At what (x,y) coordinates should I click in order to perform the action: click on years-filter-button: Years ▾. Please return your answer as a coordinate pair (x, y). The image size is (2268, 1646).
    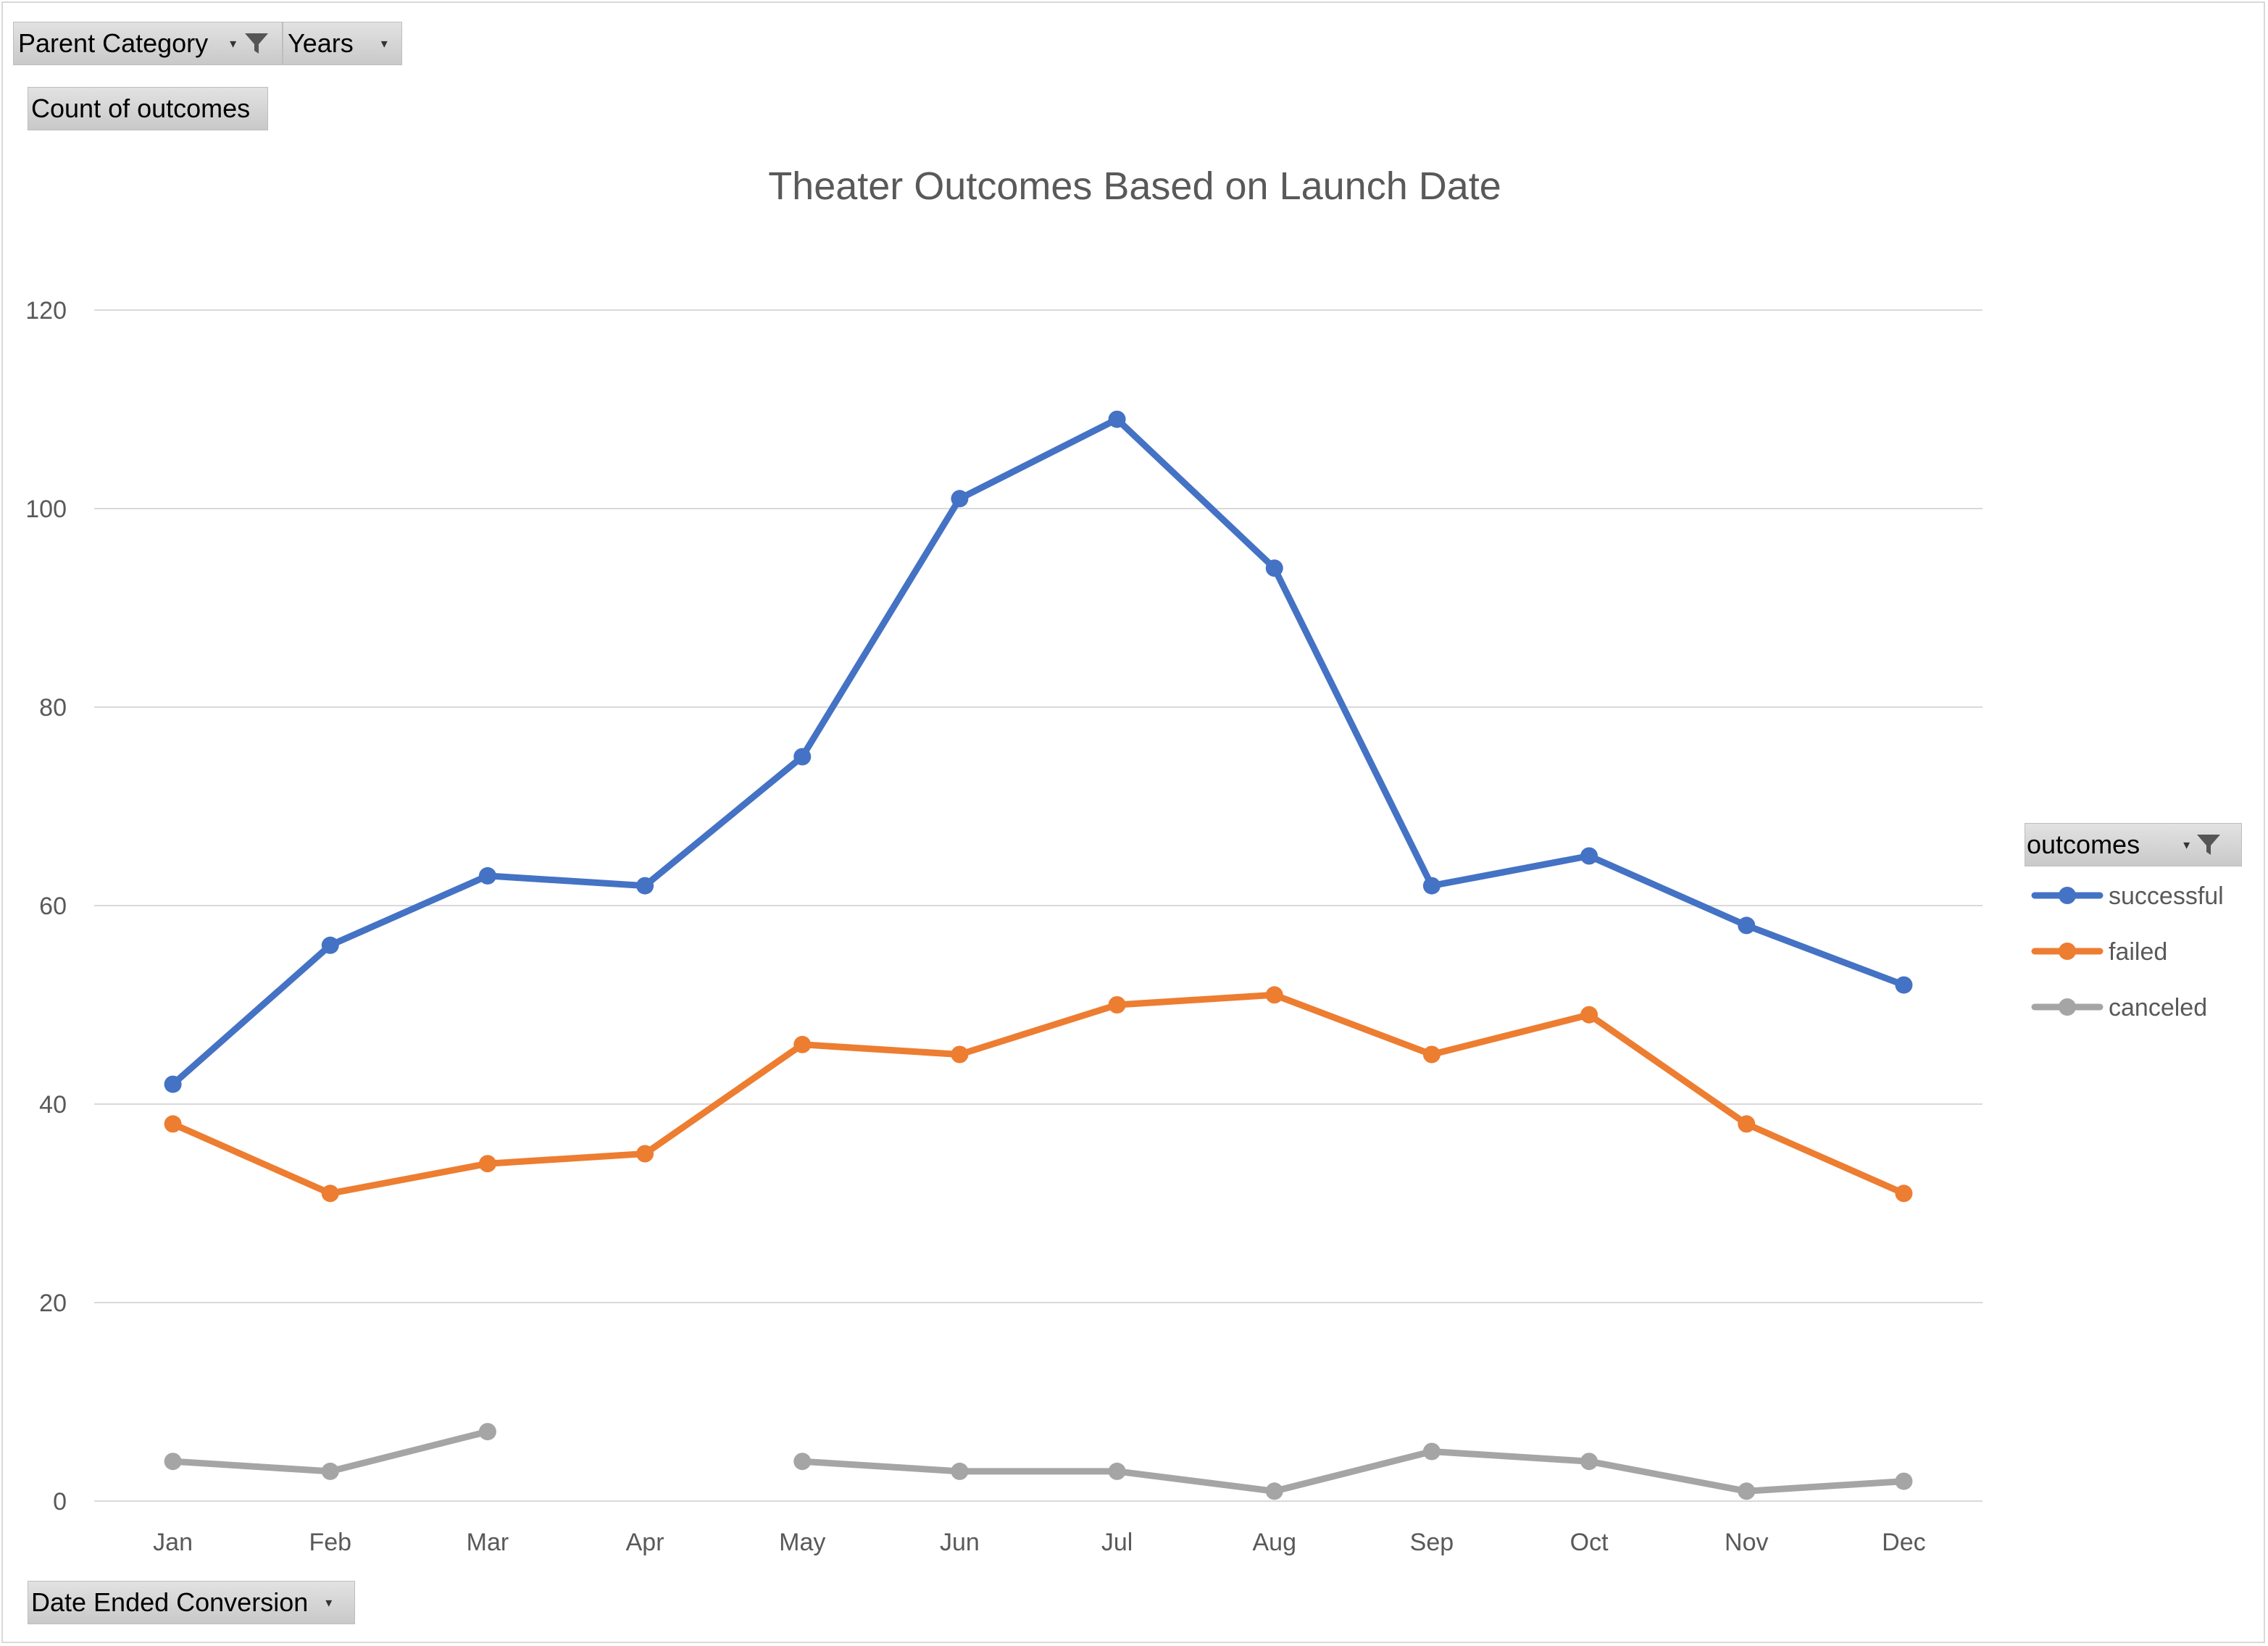
    Looking at the image, I should click on (342, 43).